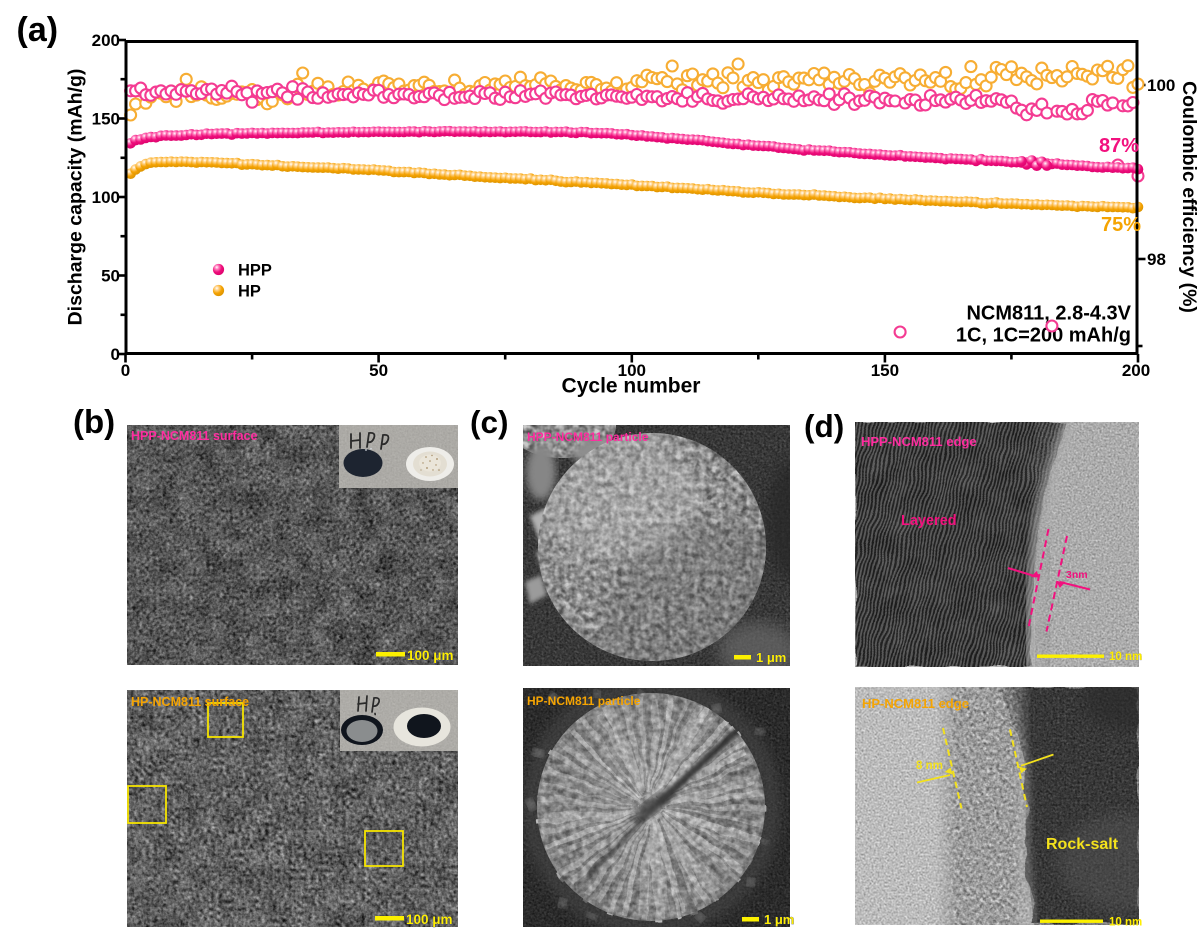  I want to click on svg-text: 98, so click(1156, 259).